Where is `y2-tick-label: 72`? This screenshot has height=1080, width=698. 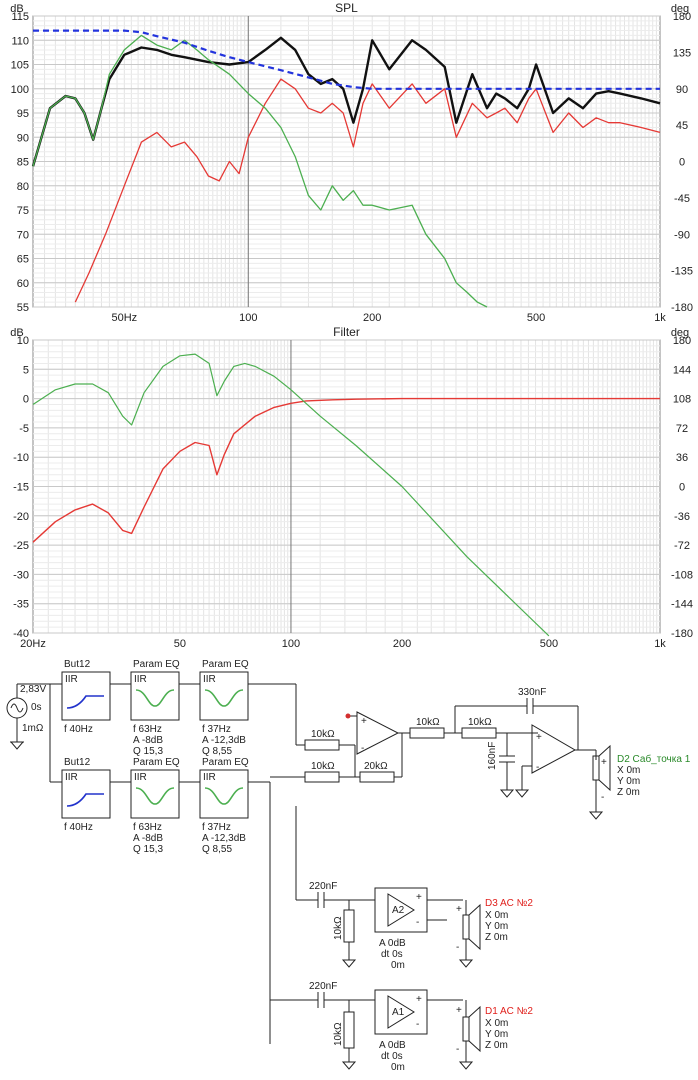 y2-tick-label: 72 is located at coordinates (682, 429).